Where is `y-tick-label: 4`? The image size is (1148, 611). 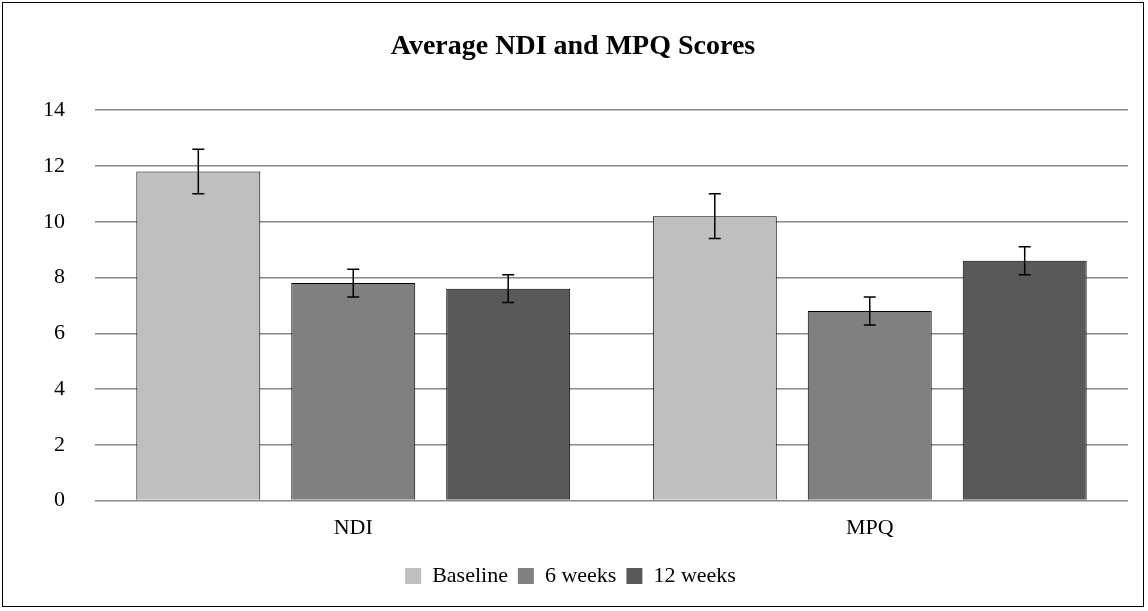 y-tick-label: 4 is located at coordinates (59, 387).